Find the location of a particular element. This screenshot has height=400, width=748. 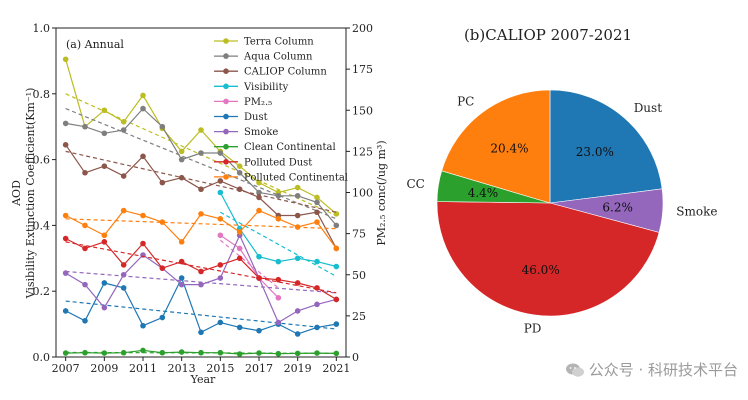

x-tick-label: 2011 is located at coordinates (143, 368).